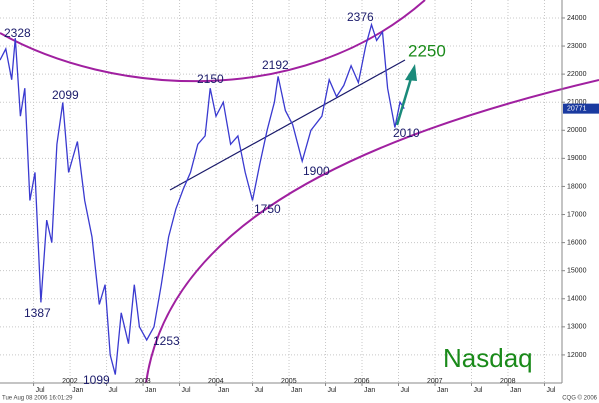  What do you see at coordinates (435, 381) in the screenshot?
I see `x-year-label: 2007` at bounding box center [435, 381].